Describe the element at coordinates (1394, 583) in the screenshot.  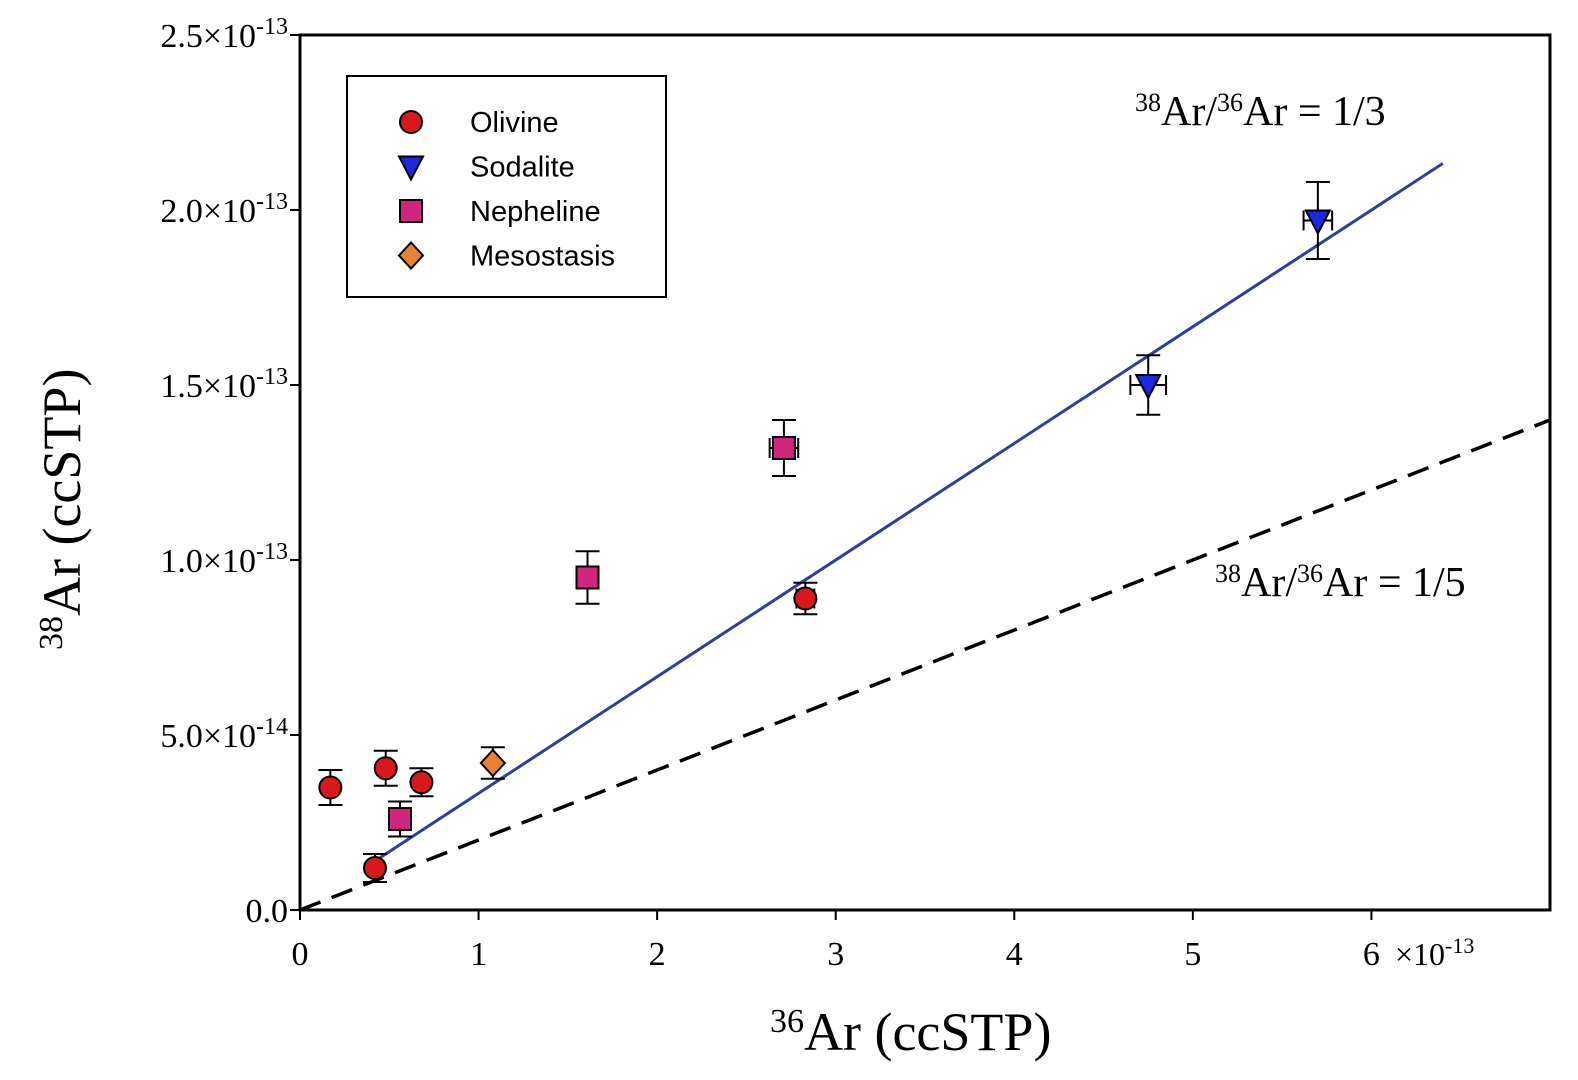
I see `ratio-1-5-text-b: Ar = 1/5` at that location.